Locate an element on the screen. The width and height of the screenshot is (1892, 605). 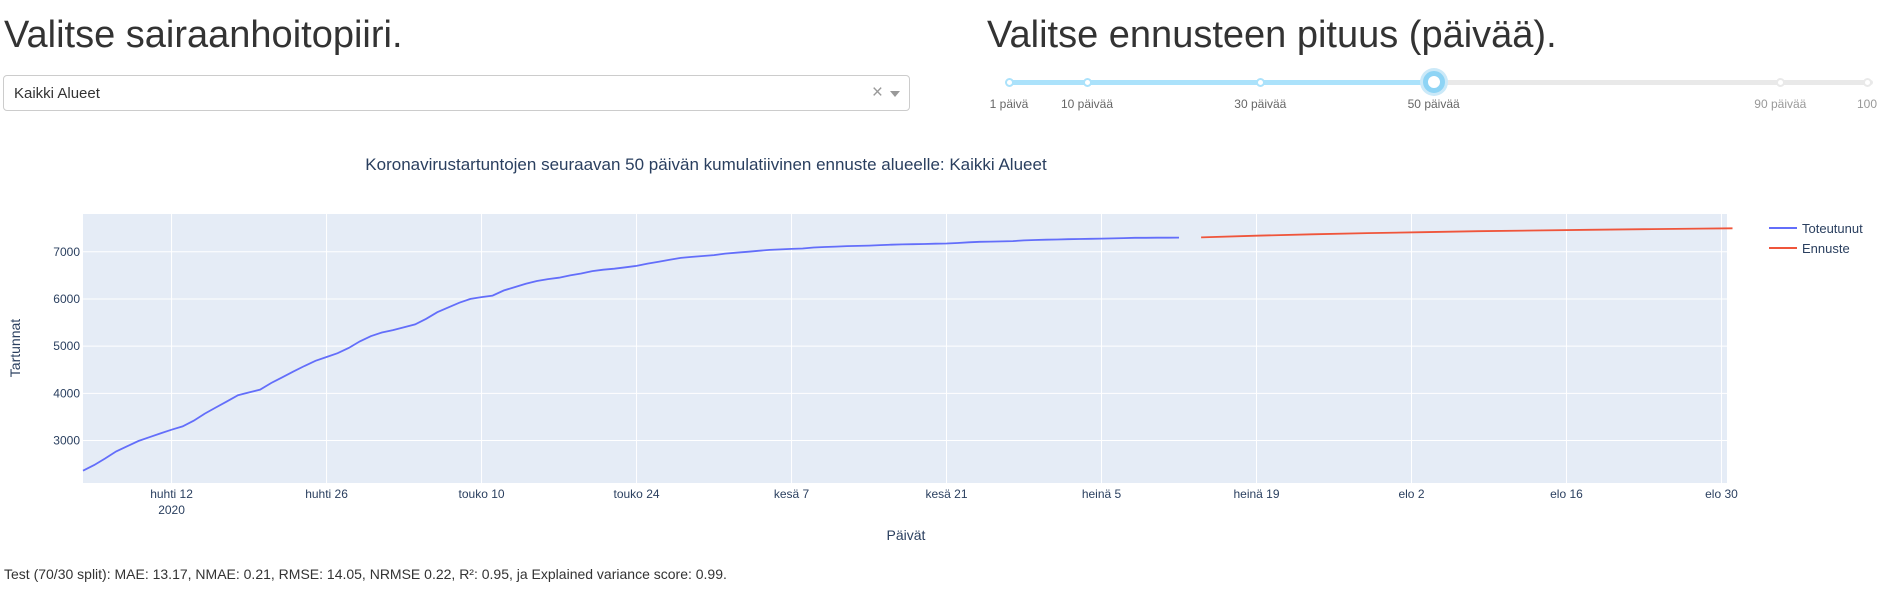
x-tick-label: touko 10 is located at coordinates (482, 494).